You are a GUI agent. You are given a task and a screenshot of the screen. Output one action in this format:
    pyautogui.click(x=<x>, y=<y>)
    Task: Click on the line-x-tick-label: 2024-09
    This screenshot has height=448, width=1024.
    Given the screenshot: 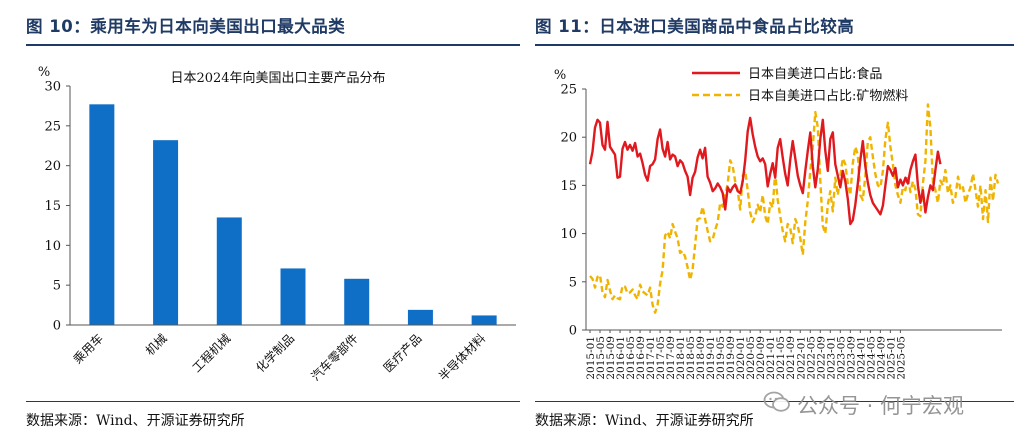 What is the action you would take?
    pyautogui.click(x=881, y=358)
    